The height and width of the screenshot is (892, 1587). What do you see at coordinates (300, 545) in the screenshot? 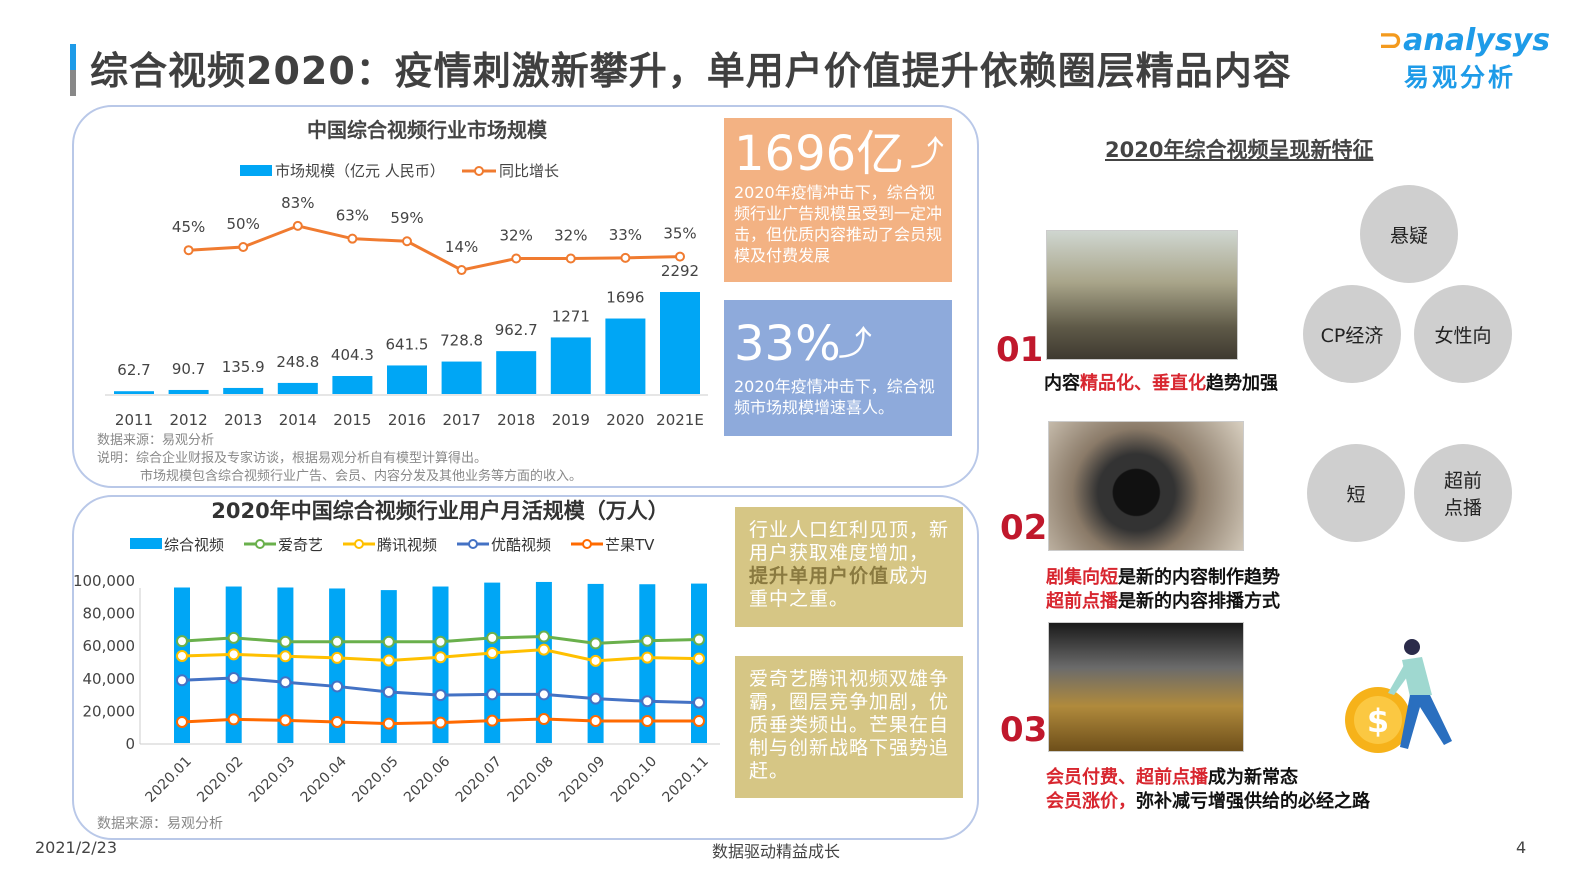
I see `legend-item: 爱奇艺` at bounding box center [300, 545].